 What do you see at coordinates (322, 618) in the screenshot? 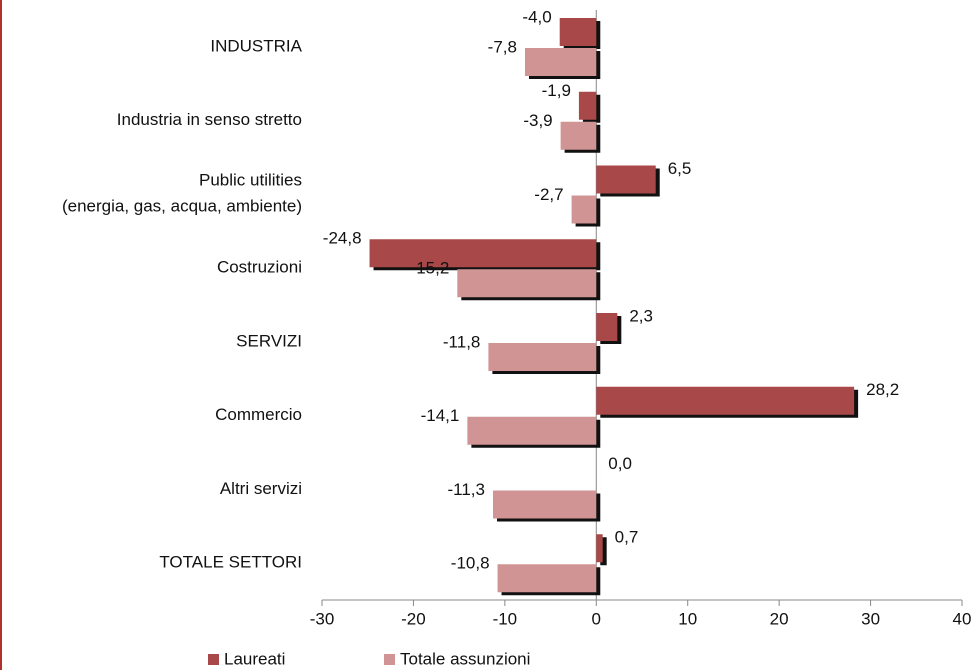
I see `x-tick-label: -30` at bounding box center [322, 618].